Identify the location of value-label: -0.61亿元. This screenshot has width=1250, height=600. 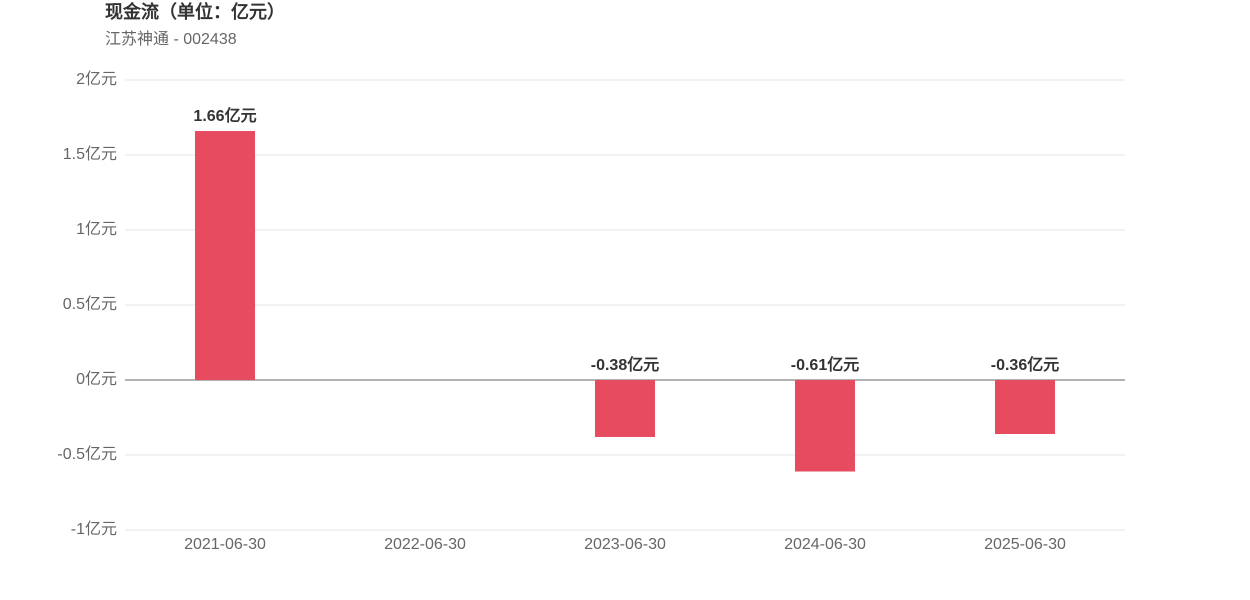
(825, 364).